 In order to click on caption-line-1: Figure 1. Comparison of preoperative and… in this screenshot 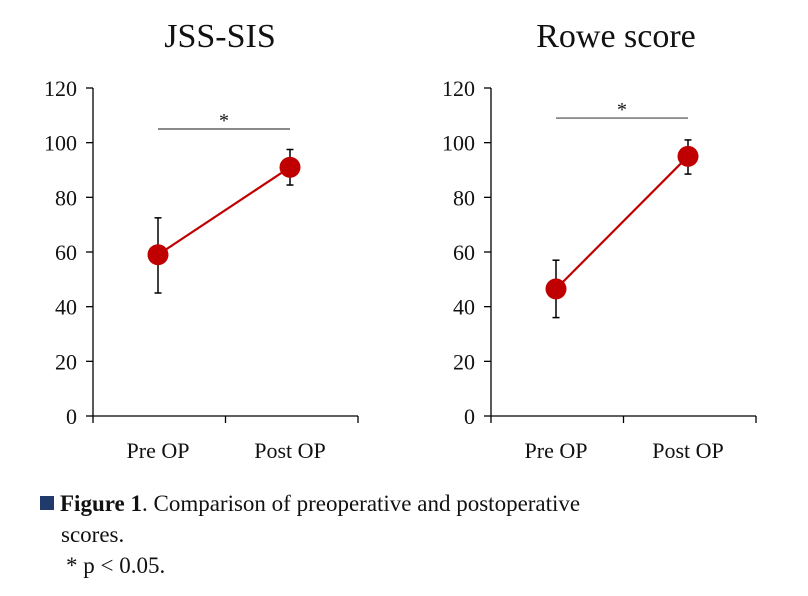, I will do `click(420, 503)`.